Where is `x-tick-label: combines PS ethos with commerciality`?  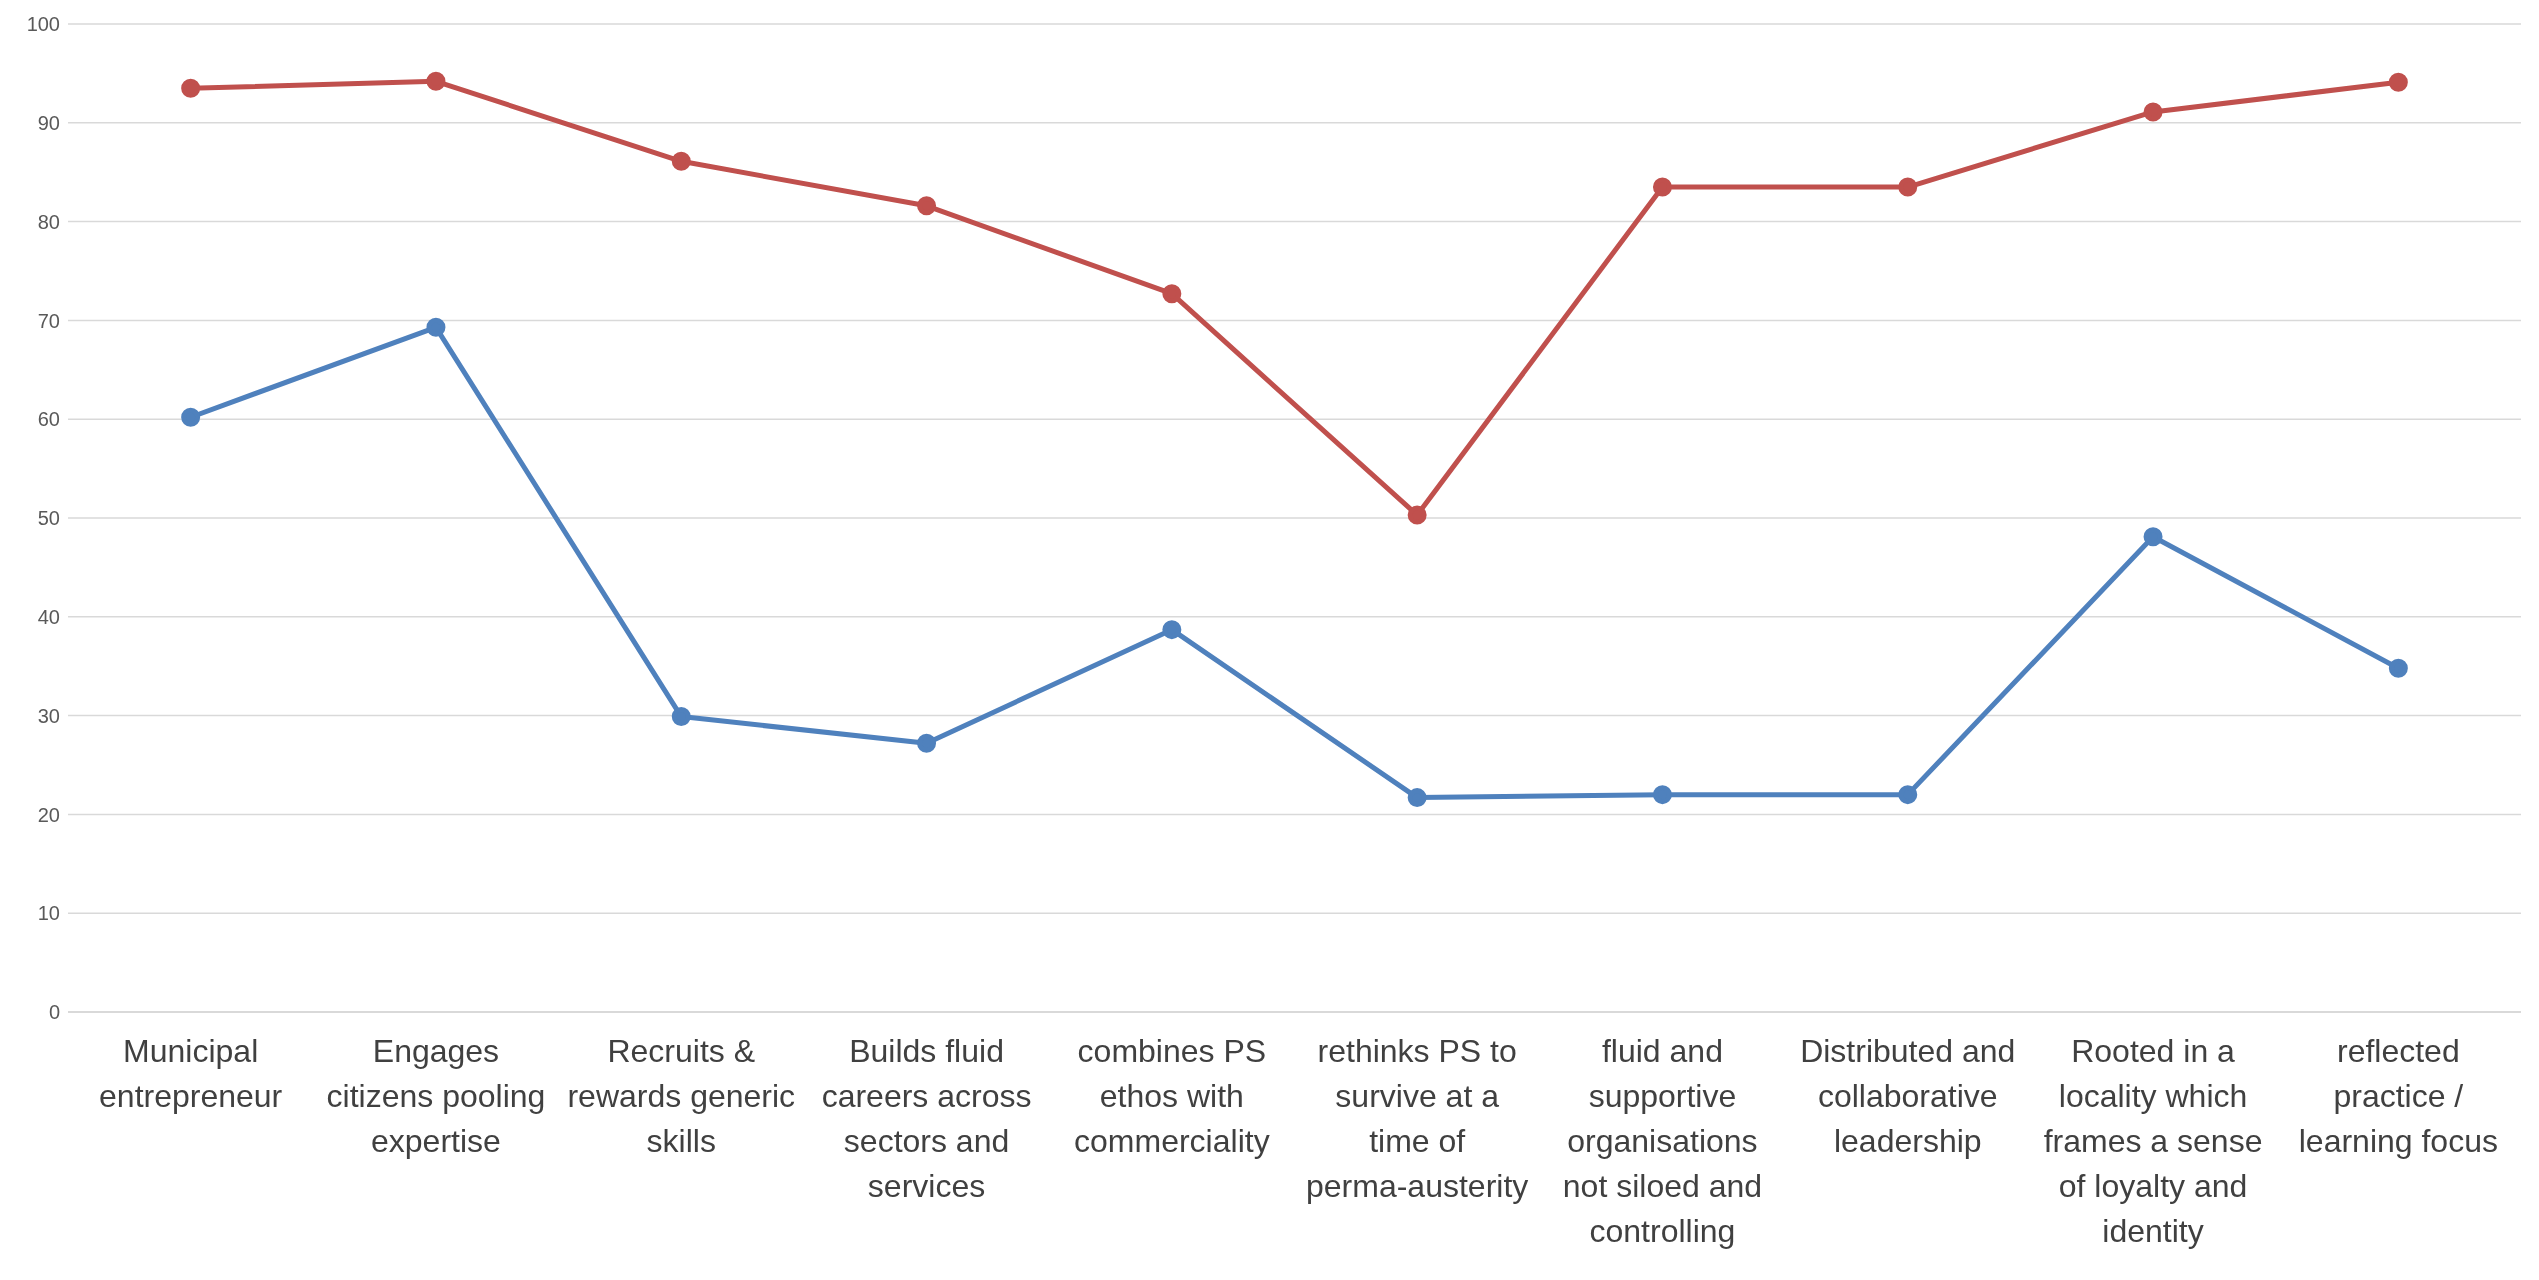
x-tick-label: combines PS ethos with commerciality is located at coordinates (1172, 1096).